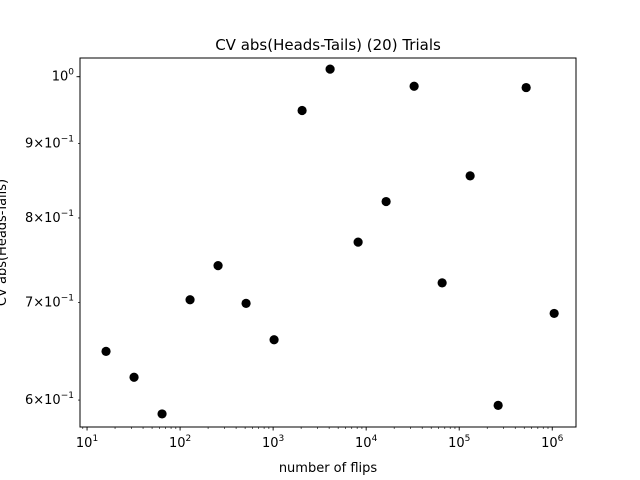  I want to click on y-axis-ticks: 6×10⁻¹ 7×10⁻¹ 8×10⁻¹ 9×10⁻¹ 100, so click(52, 238).